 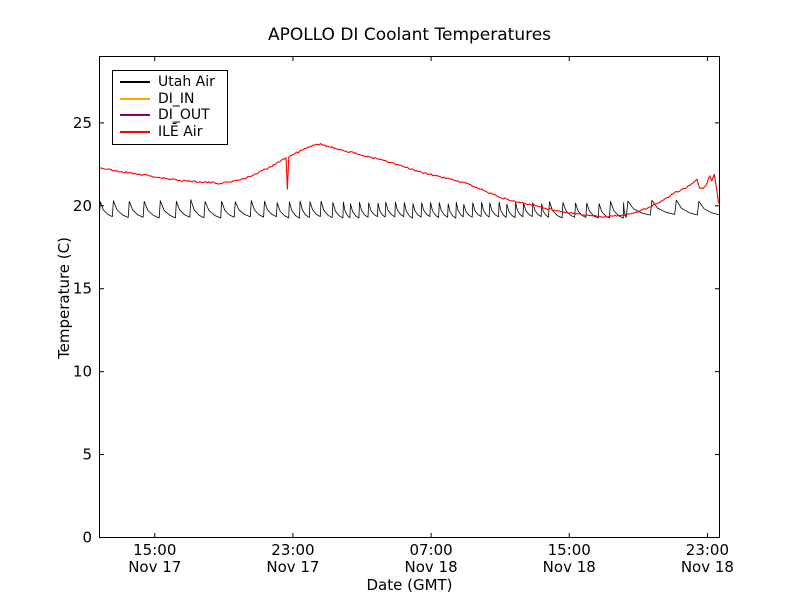 I want to click on series-lines, so click(x=409, y=181).